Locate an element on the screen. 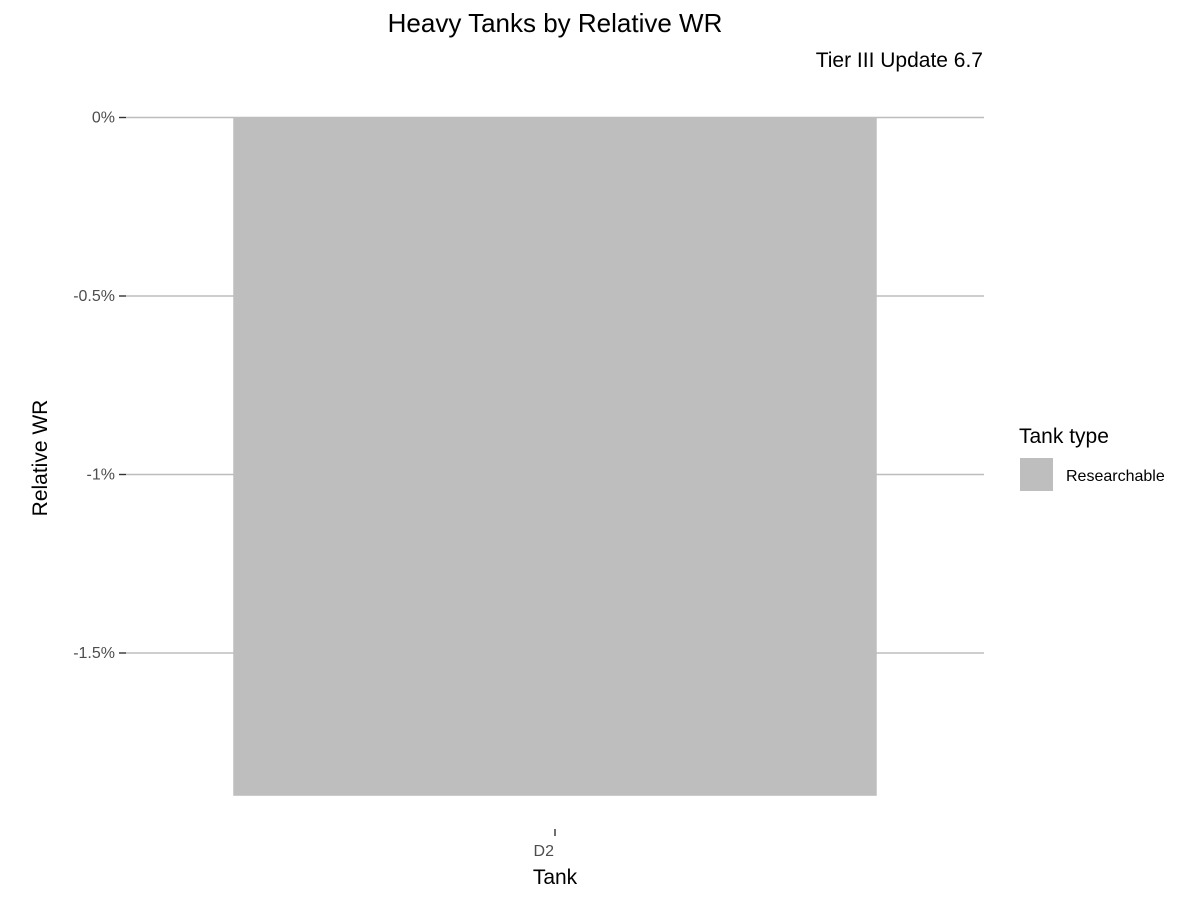  y-tick-label: -0.5% is located at coordinates (94, 296).